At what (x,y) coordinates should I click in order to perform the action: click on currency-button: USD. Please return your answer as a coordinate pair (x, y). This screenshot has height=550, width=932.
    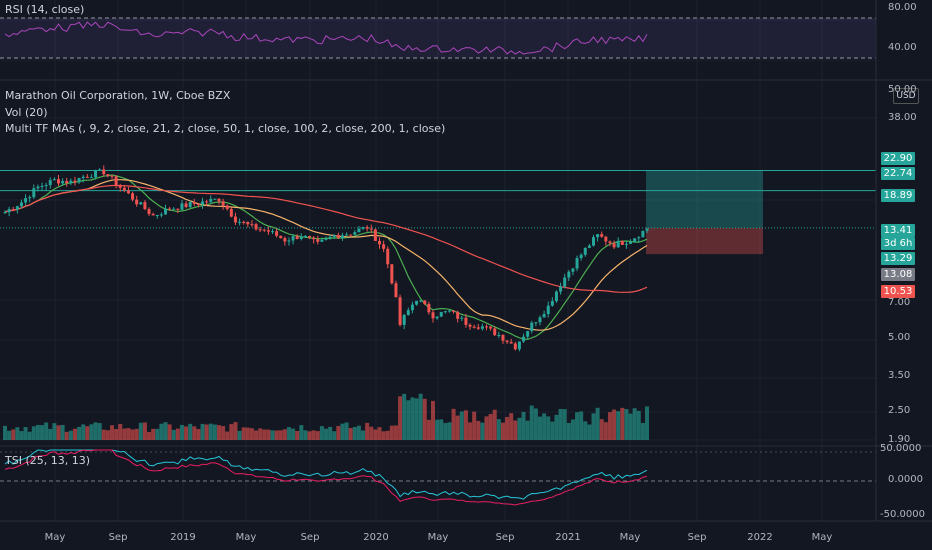
    Looking at the image, I should click on (906, 96).